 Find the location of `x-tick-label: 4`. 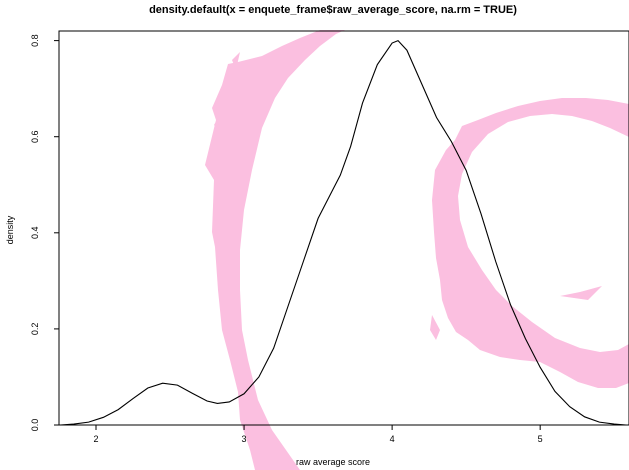

x-tick-label: 4 is located at coordinates (392, 439).